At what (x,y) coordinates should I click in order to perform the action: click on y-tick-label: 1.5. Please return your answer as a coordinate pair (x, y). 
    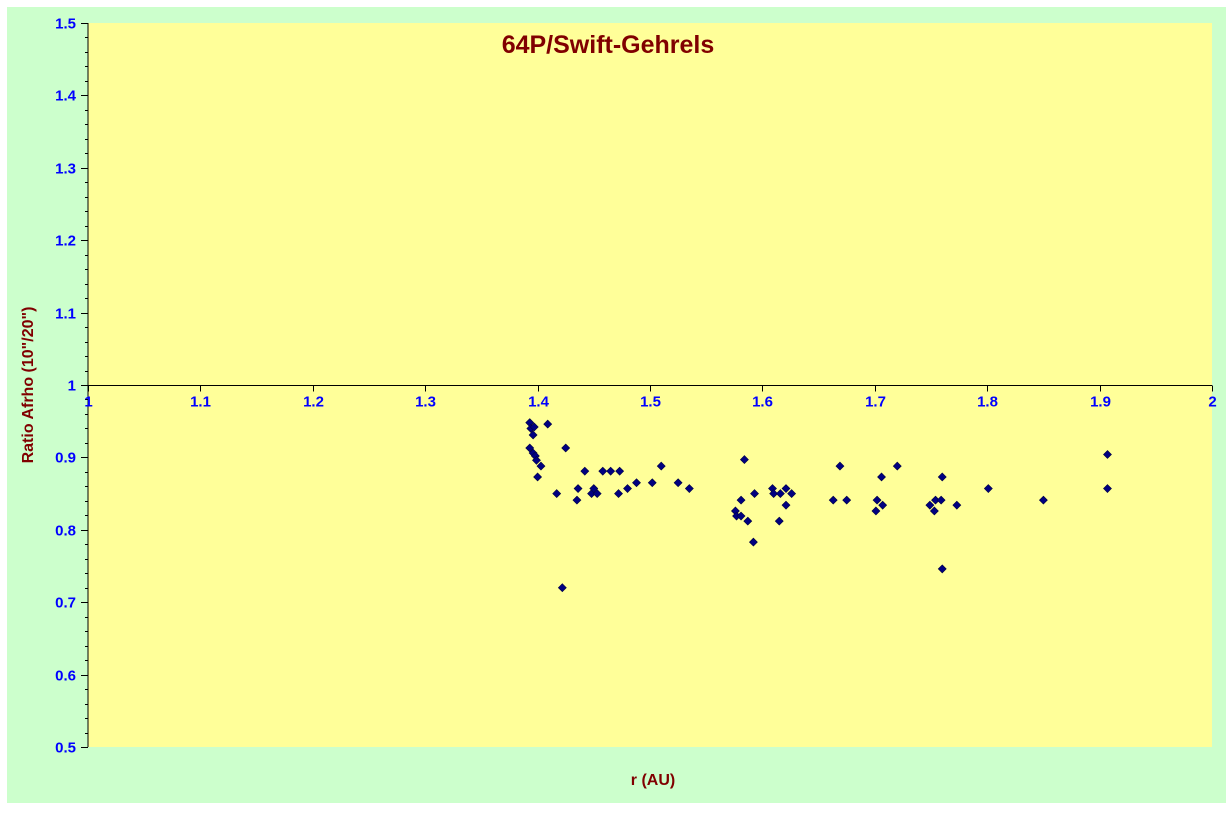
    Looking at the image, I should click on (65, 24).